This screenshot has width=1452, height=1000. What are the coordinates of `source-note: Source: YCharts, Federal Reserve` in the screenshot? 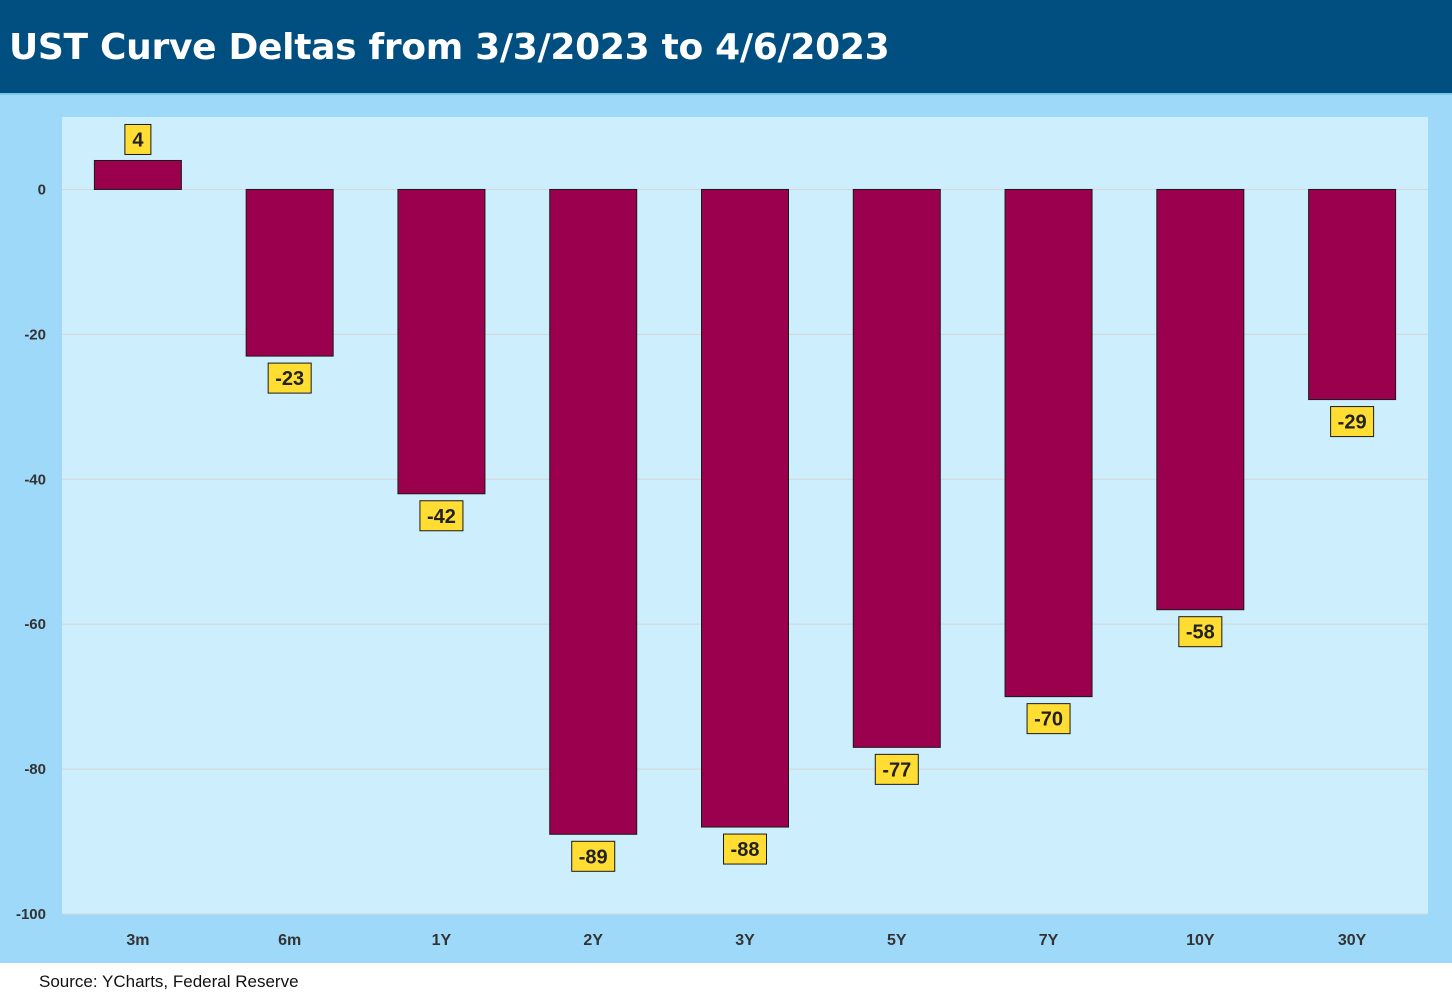 It's located at (169, 981).